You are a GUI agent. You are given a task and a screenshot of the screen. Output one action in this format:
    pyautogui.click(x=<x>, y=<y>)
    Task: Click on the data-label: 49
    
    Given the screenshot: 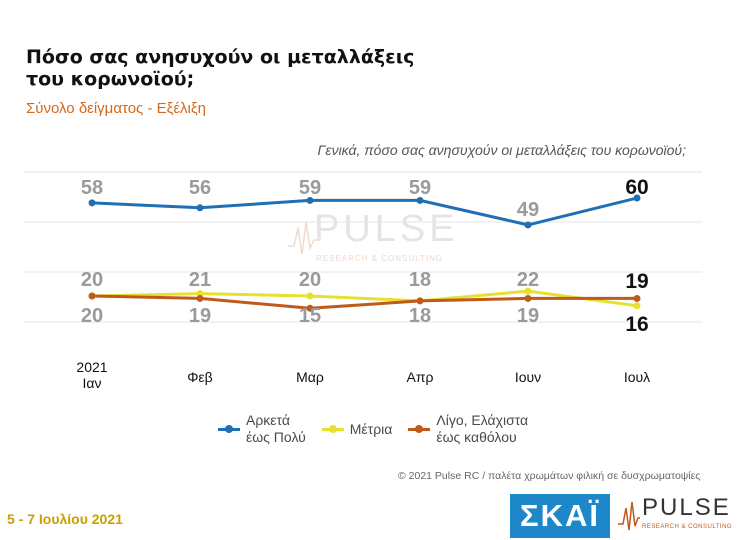 What is the action you would take?
    pyautogui.click(x=528, y=210)
    